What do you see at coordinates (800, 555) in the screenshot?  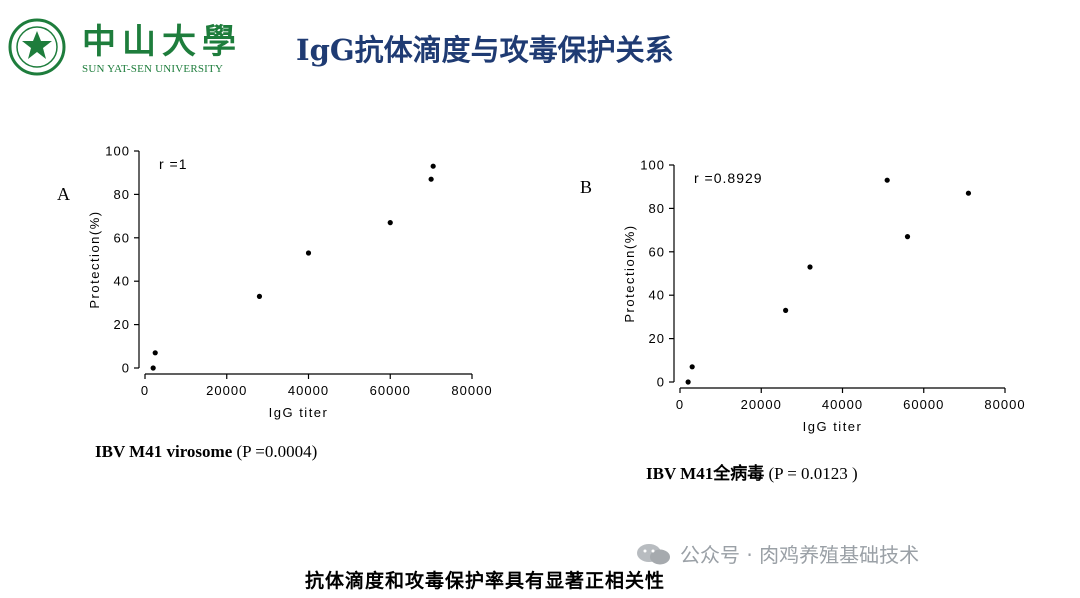 I see `watermark-text: 公众号 · 肉鸡养殖基础技术` at bounding box center [800, 555].